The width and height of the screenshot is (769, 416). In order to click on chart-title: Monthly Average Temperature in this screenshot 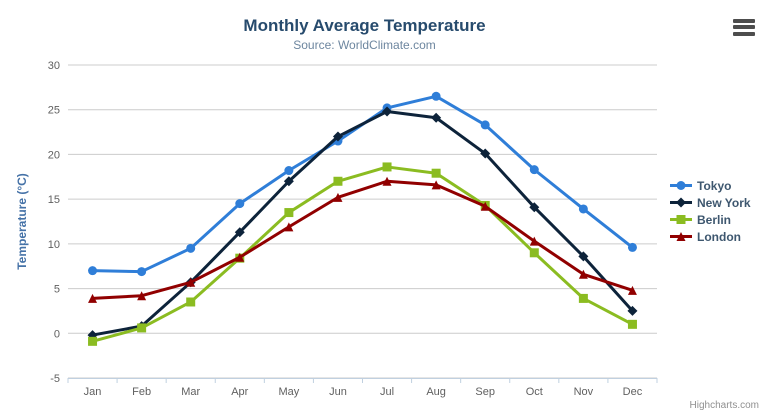, I will do `click(364, 25)`.